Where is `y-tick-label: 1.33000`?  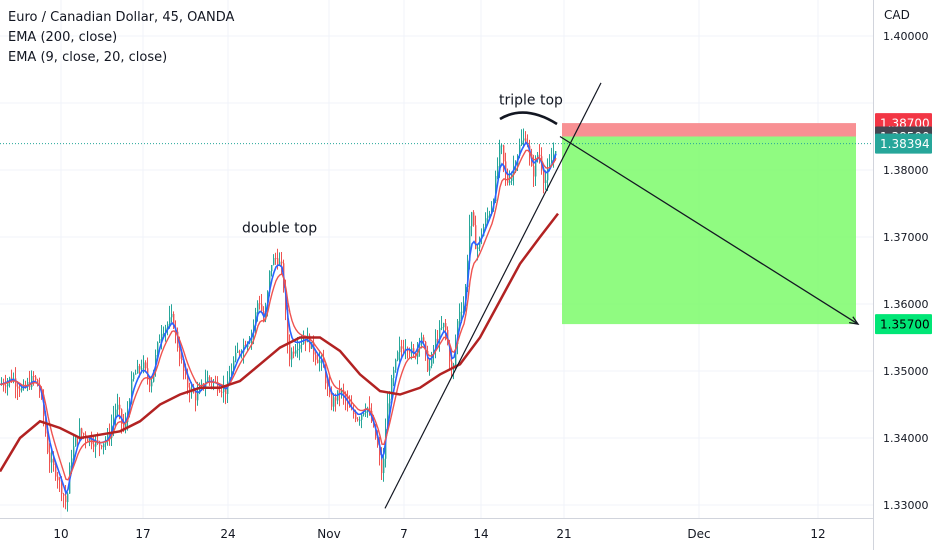 y-tick-label: 1.33000 is located at coordinates (906, 505).